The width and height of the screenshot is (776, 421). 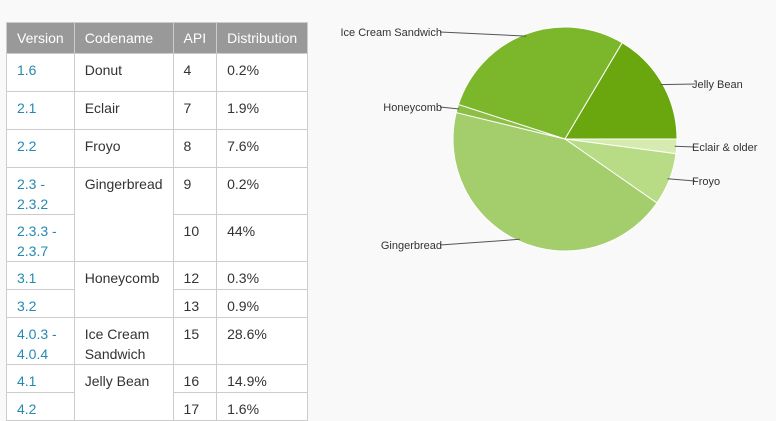 I want to click on distribution-cell: 0.3%, so click(x=262, y=275).